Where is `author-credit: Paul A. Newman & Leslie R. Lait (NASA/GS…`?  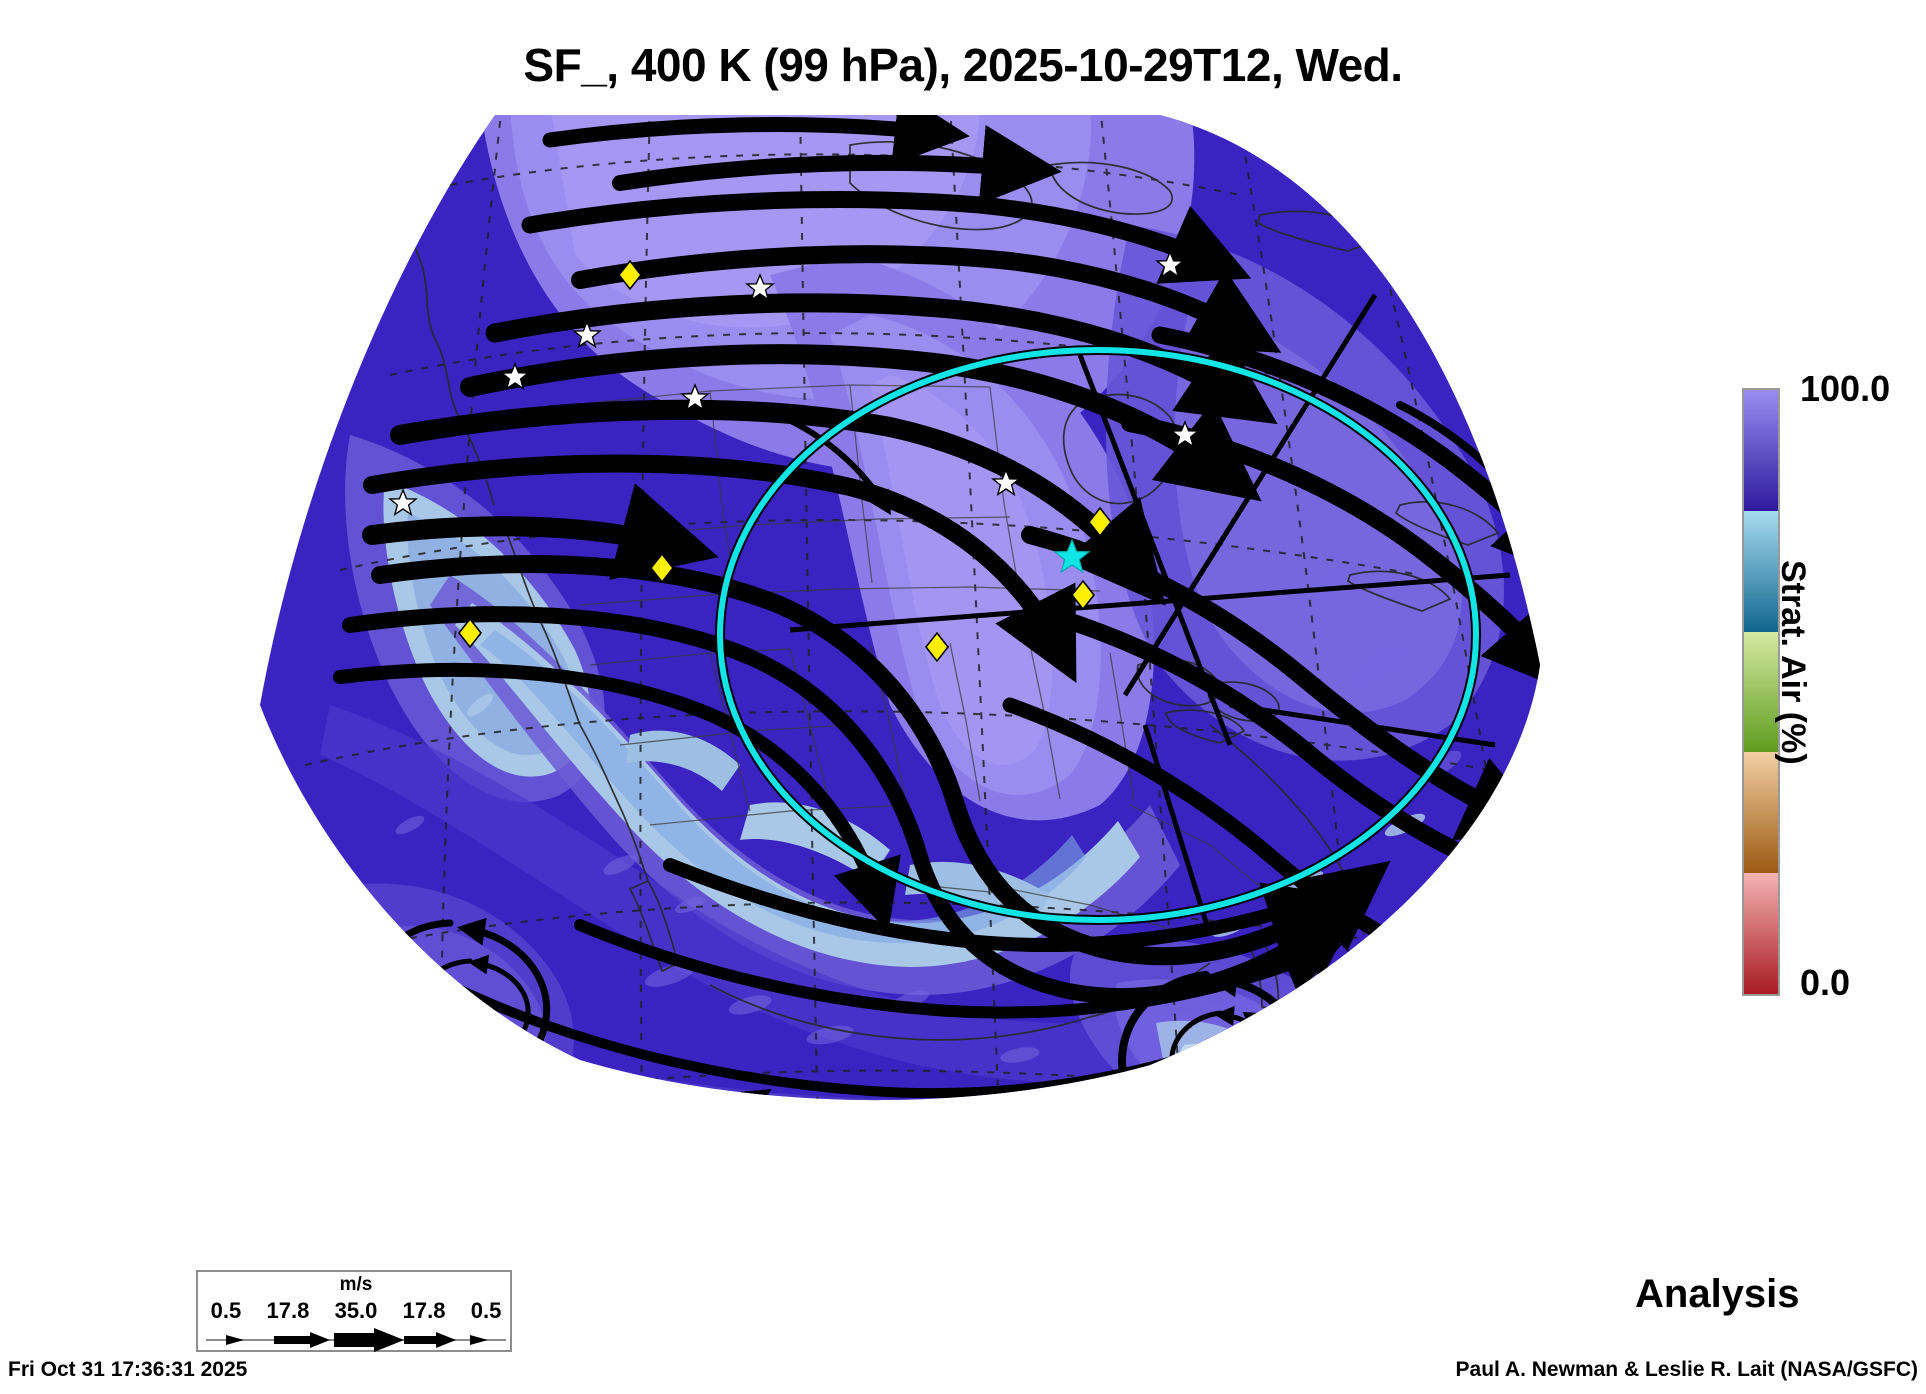
author-credit: Paul A. Newman & Leslie R. Lait (NASA/GS… is located at coordinates (1686, 1369).